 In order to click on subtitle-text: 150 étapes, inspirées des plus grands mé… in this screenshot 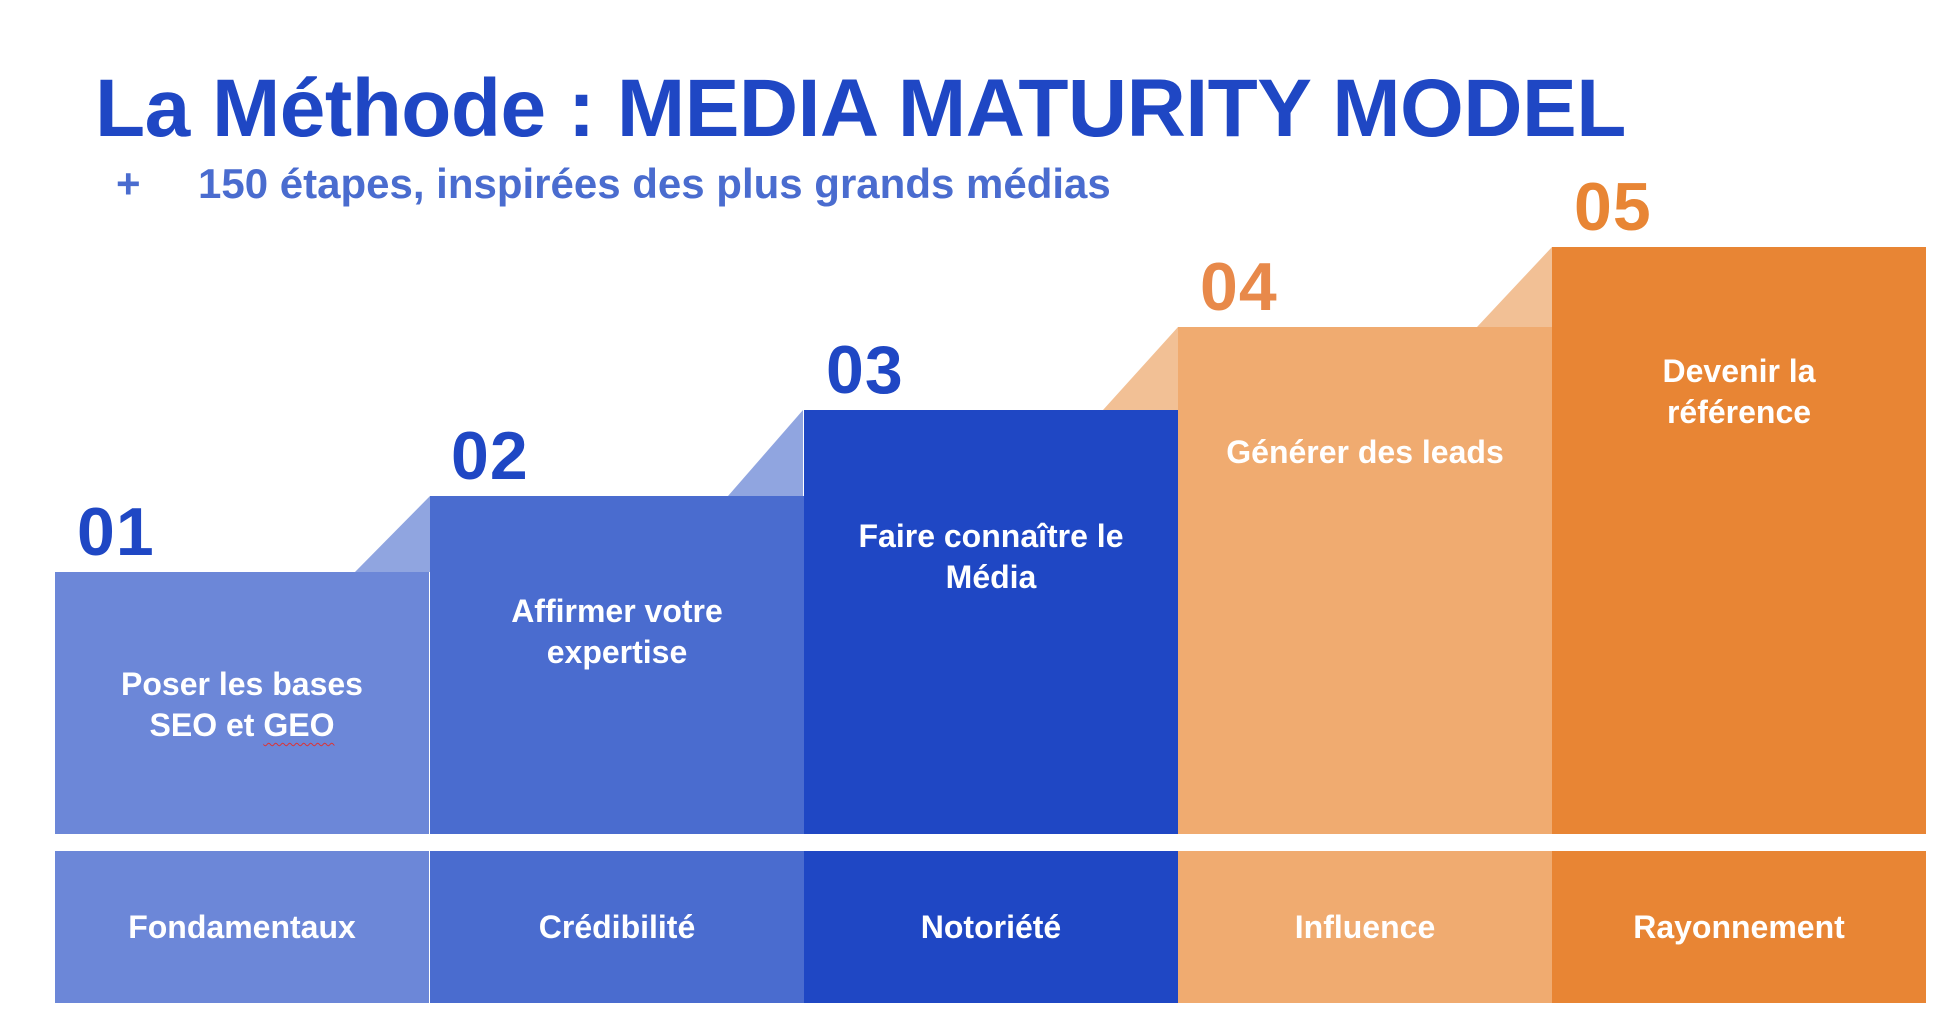, I will do `click(654, 183)`.